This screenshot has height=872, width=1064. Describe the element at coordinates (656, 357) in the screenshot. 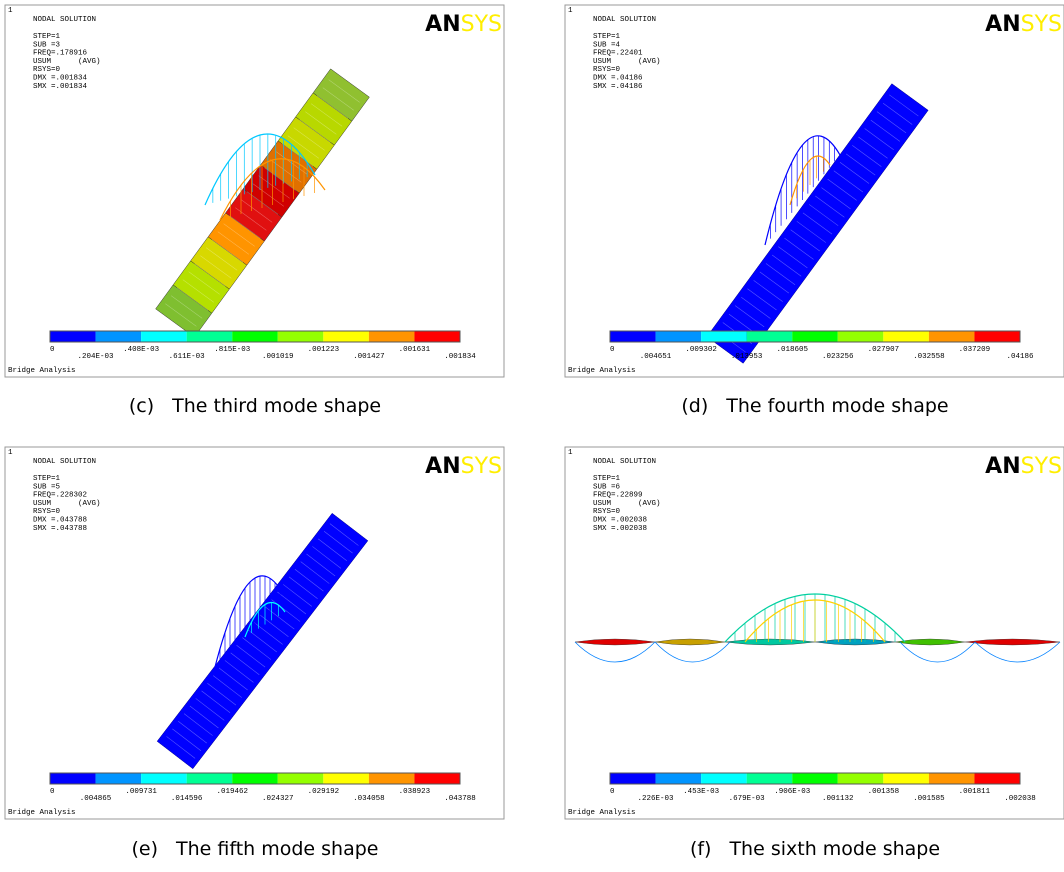

I see `legend-label: .004651` at that location.